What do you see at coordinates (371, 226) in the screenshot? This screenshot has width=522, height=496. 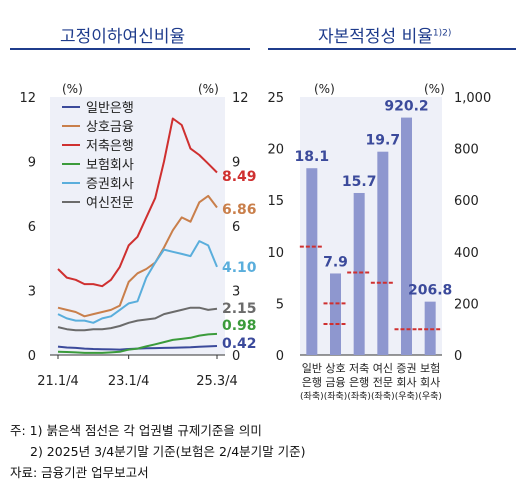 I see `right-plot-area` at bounding box center [371, 226].